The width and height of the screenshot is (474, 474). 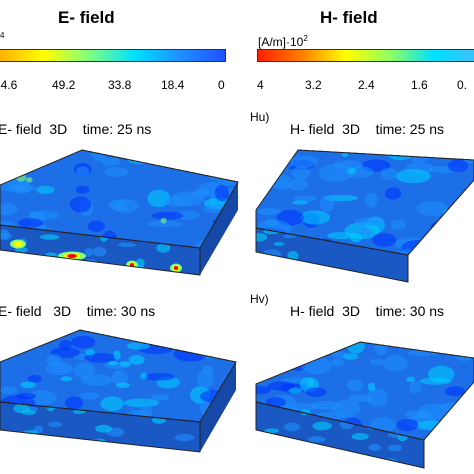 I want to click on e-field-30ns-3d-render, so click(x=118, y=391).